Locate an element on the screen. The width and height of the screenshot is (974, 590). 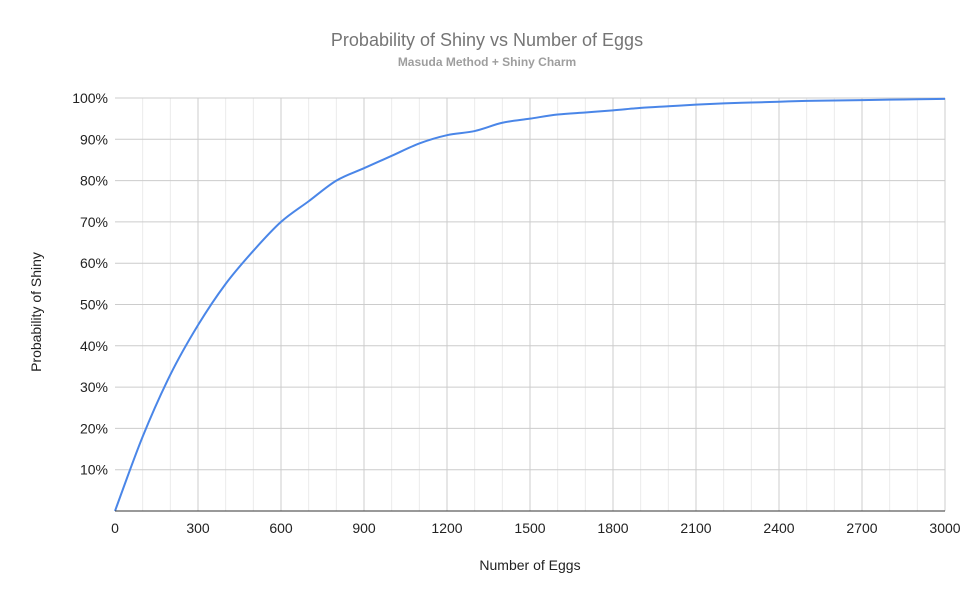
x-tick-label: 1200 is located at coordinates (446, 528).